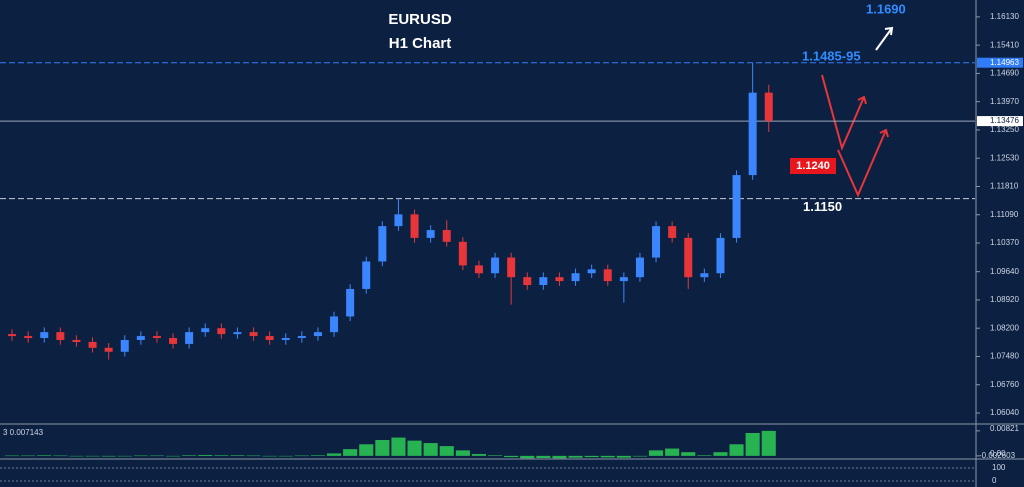 The width and height of the screenshot is (1024, 487). What do you see at coordinates (999, 467) in the screenshot?
I see `osc-tick-label: 100` at bounding box center [999, 467].